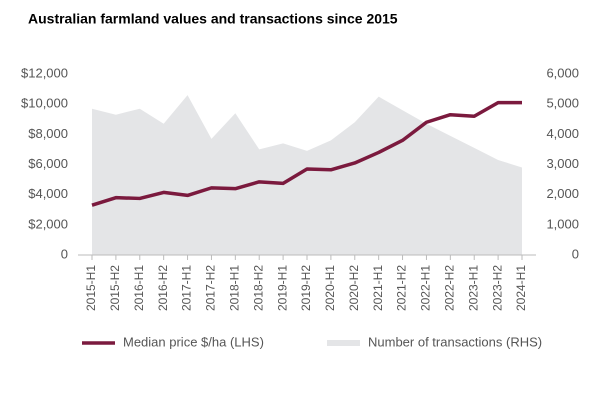  Describe the element at coordinates (575, 253) in the screenshot. I see `y2-tick-label: 0` at that location.